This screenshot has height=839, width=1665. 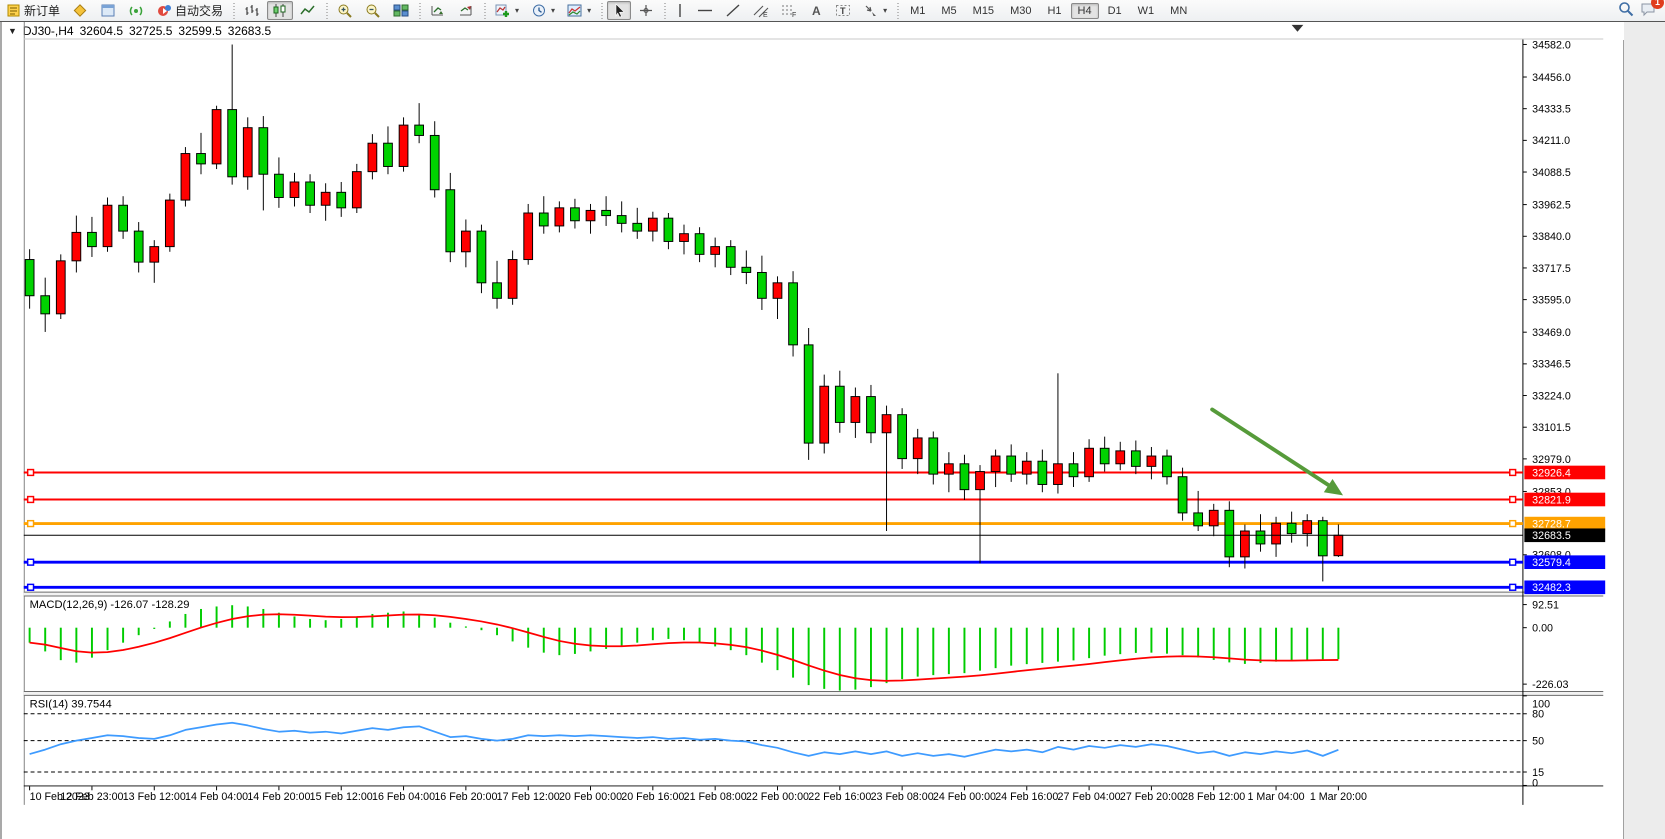 I want to click on auto-scroll-button, so click(x=438, y=10).